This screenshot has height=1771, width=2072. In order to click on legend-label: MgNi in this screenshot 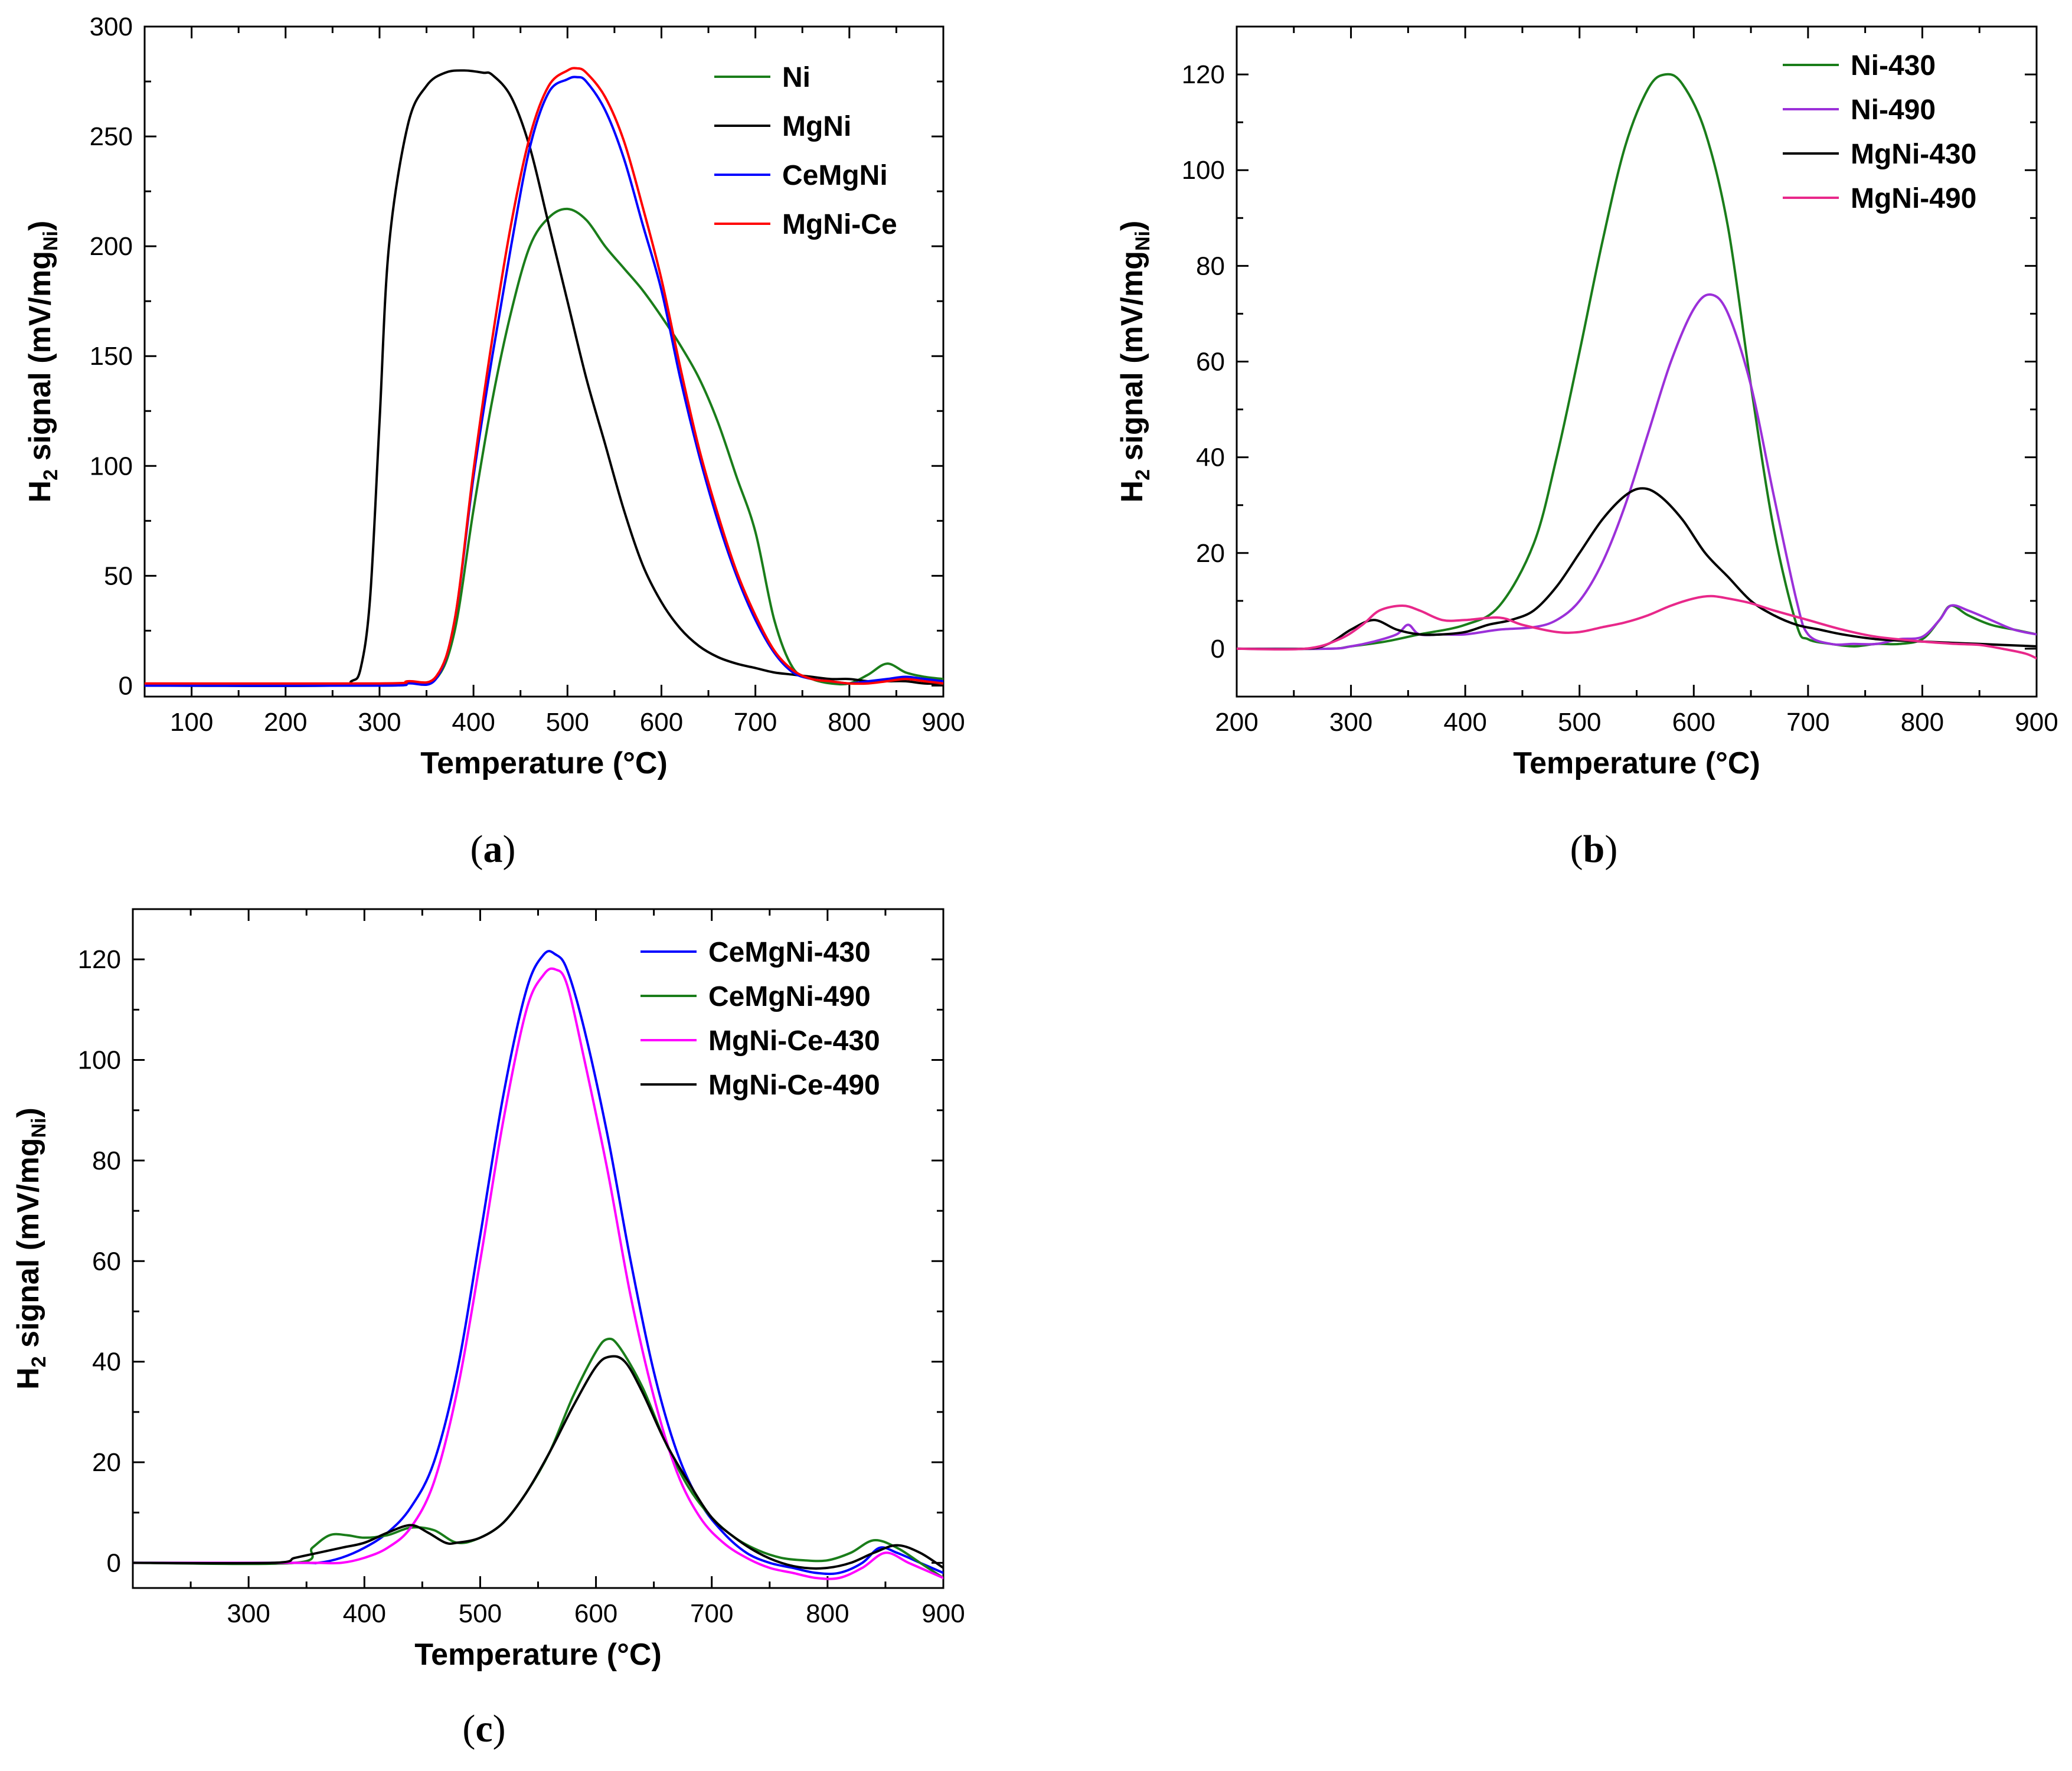, I will do `click(816, 126)`.